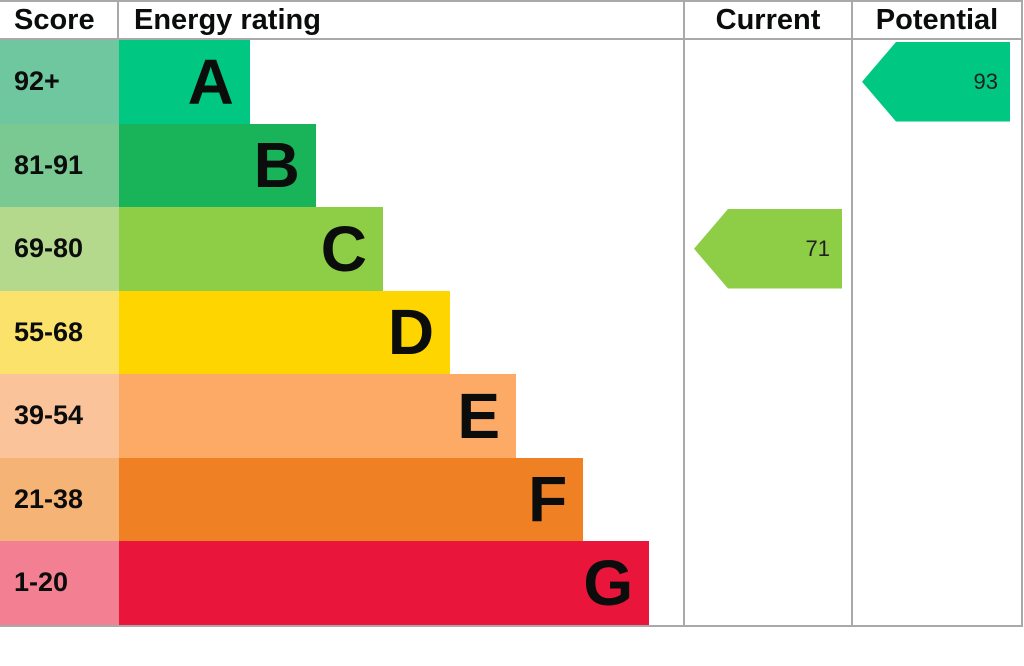  I want to click on rating-letter: G, so click(608, 582).